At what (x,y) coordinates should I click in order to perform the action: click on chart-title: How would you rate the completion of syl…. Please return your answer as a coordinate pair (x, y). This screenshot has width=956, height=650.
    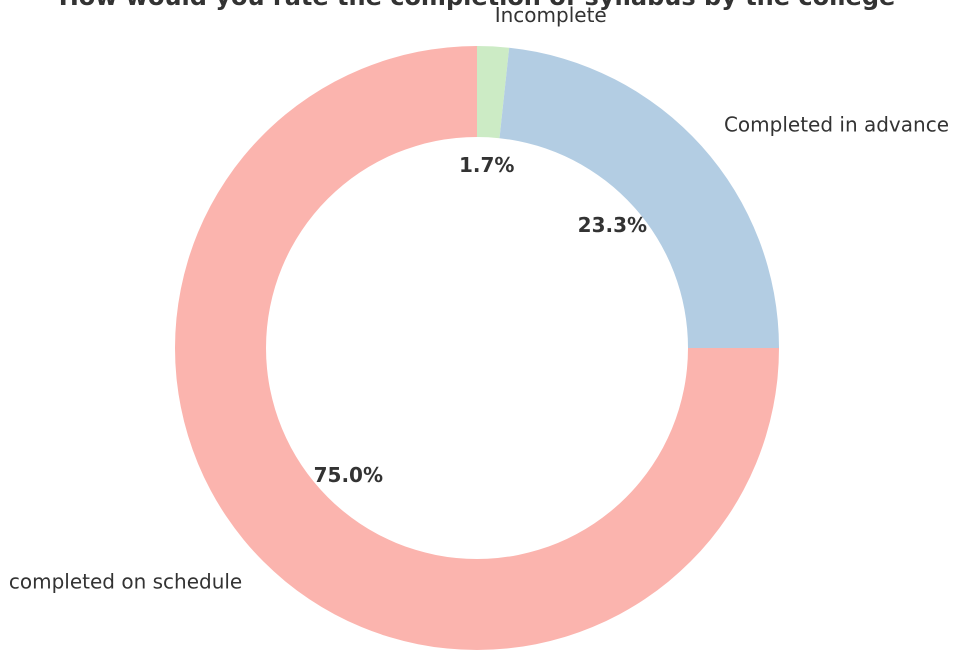
    Looking at the image, I should click on (477, 5).